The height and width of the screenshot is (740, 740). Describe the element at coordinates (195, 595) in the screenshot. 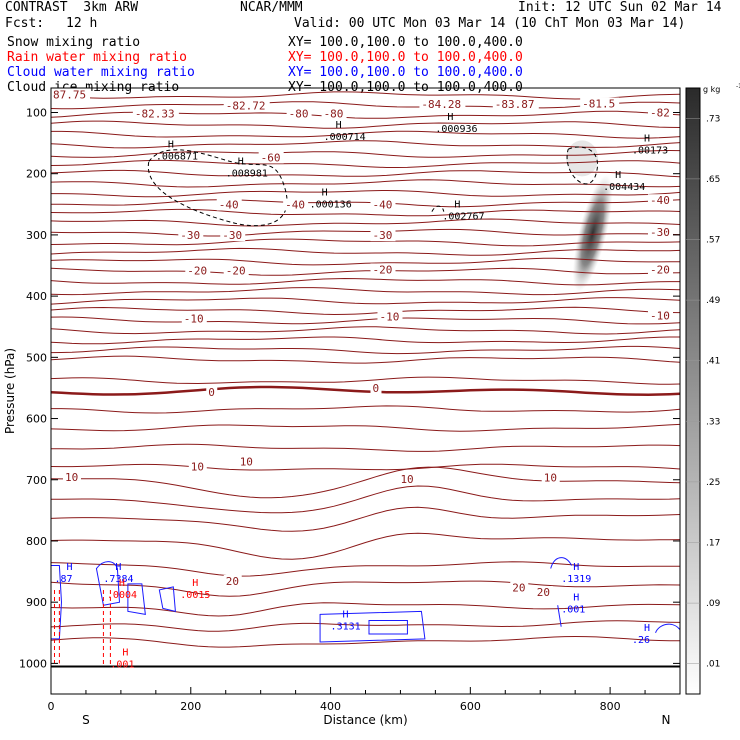

I see `maximum-value-label: .0015` at that location.